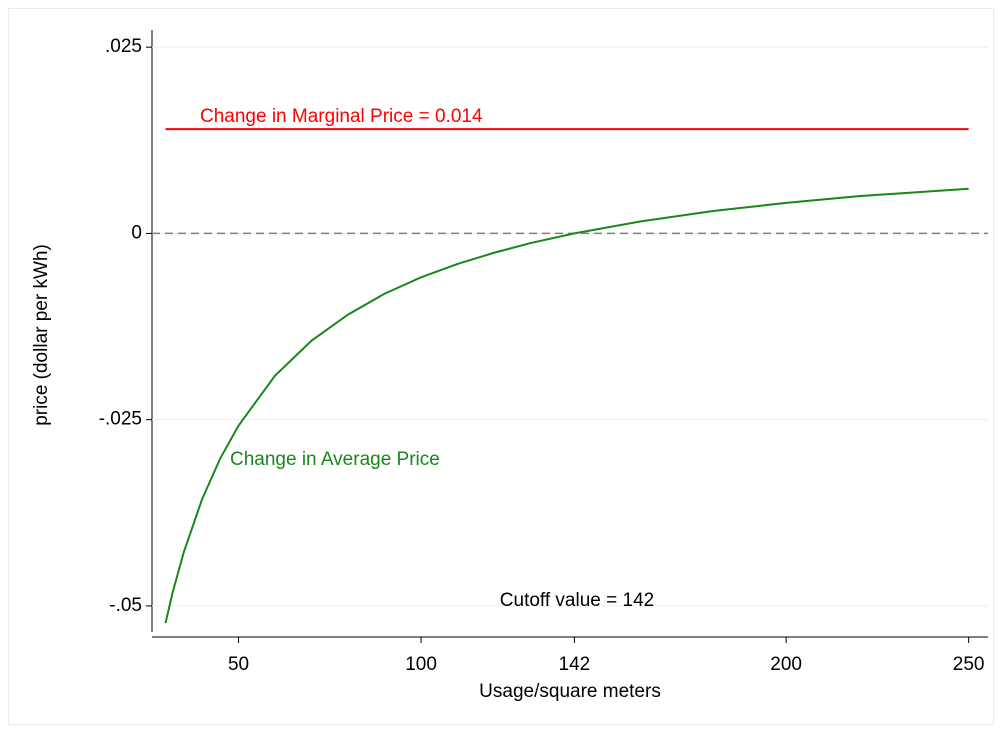 This screenshot has width=1002, height=733. I want to click on y-tick-label: 0, so click(136, 232).